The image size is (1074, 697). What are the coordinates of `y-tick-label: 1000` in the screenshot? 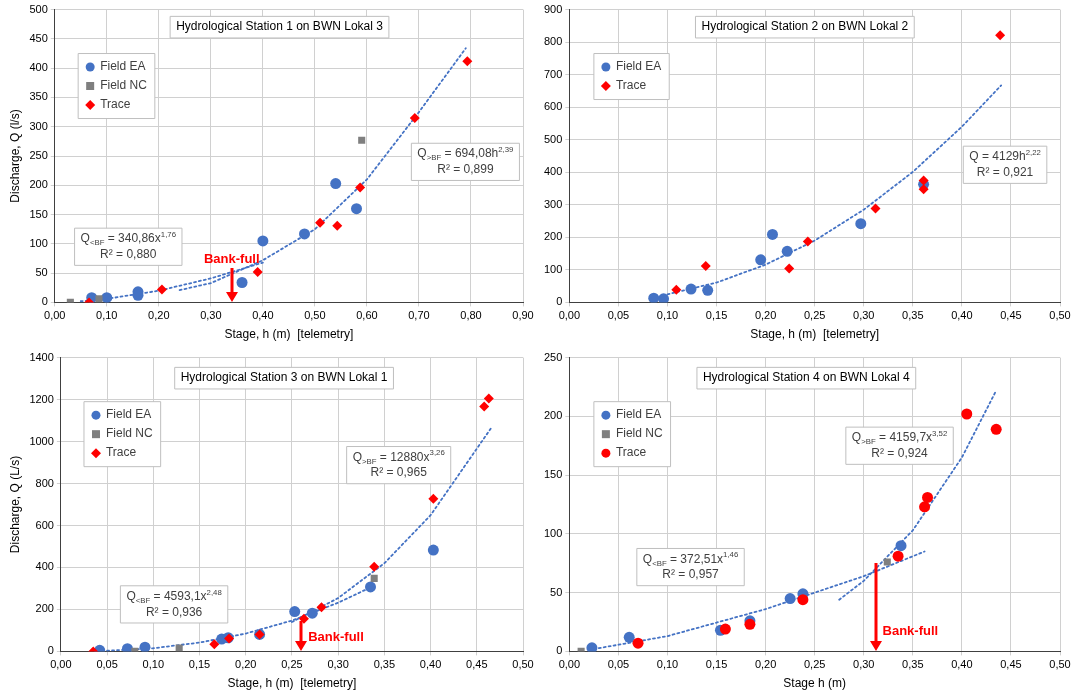 It's located at (41, 440).